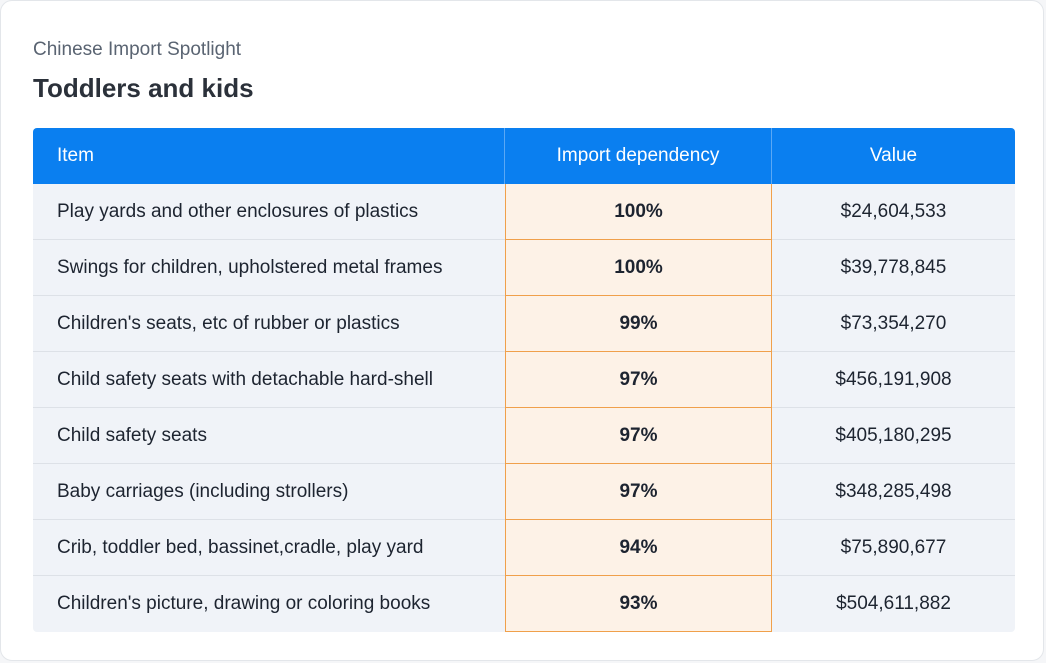 The image size is (1046, 663). I want to click on value-cell: $405,180,295, so click(893, 436).